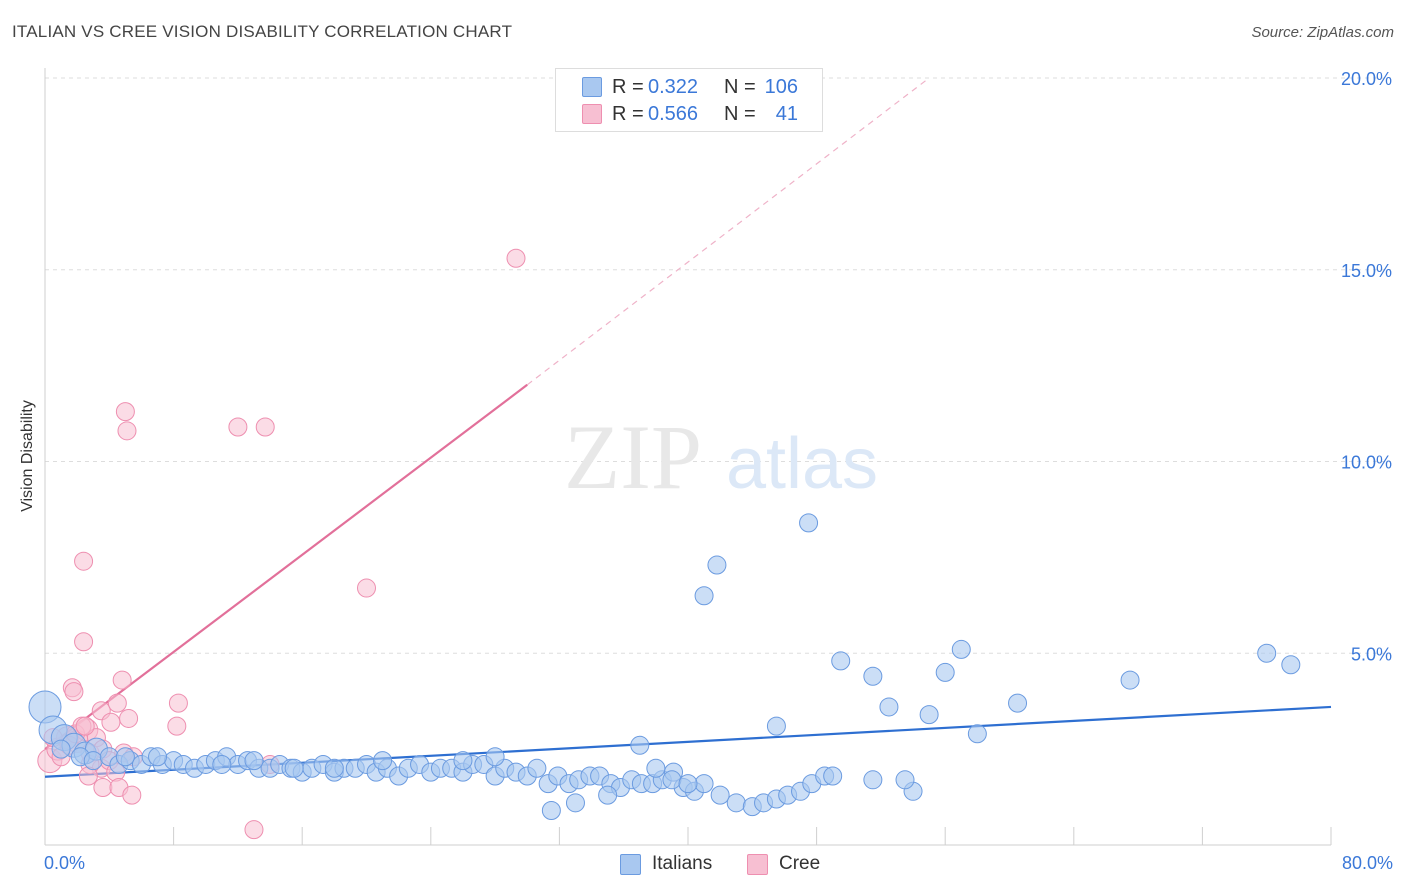 This screenshot has height=892, width=1406. What do you see at coordinates (628, 87) in the screenshot?
I see `italians-r-label: R =` at bounding box center [628, 87].